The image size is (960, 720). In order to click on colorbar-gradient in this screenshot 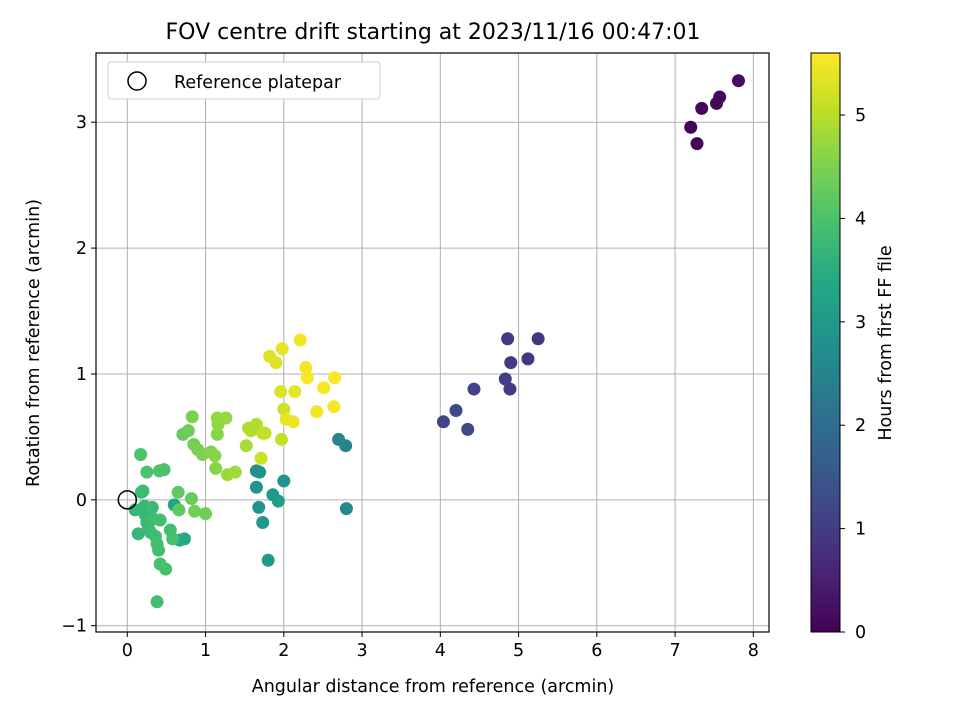, I will do `click(825, 342)`.